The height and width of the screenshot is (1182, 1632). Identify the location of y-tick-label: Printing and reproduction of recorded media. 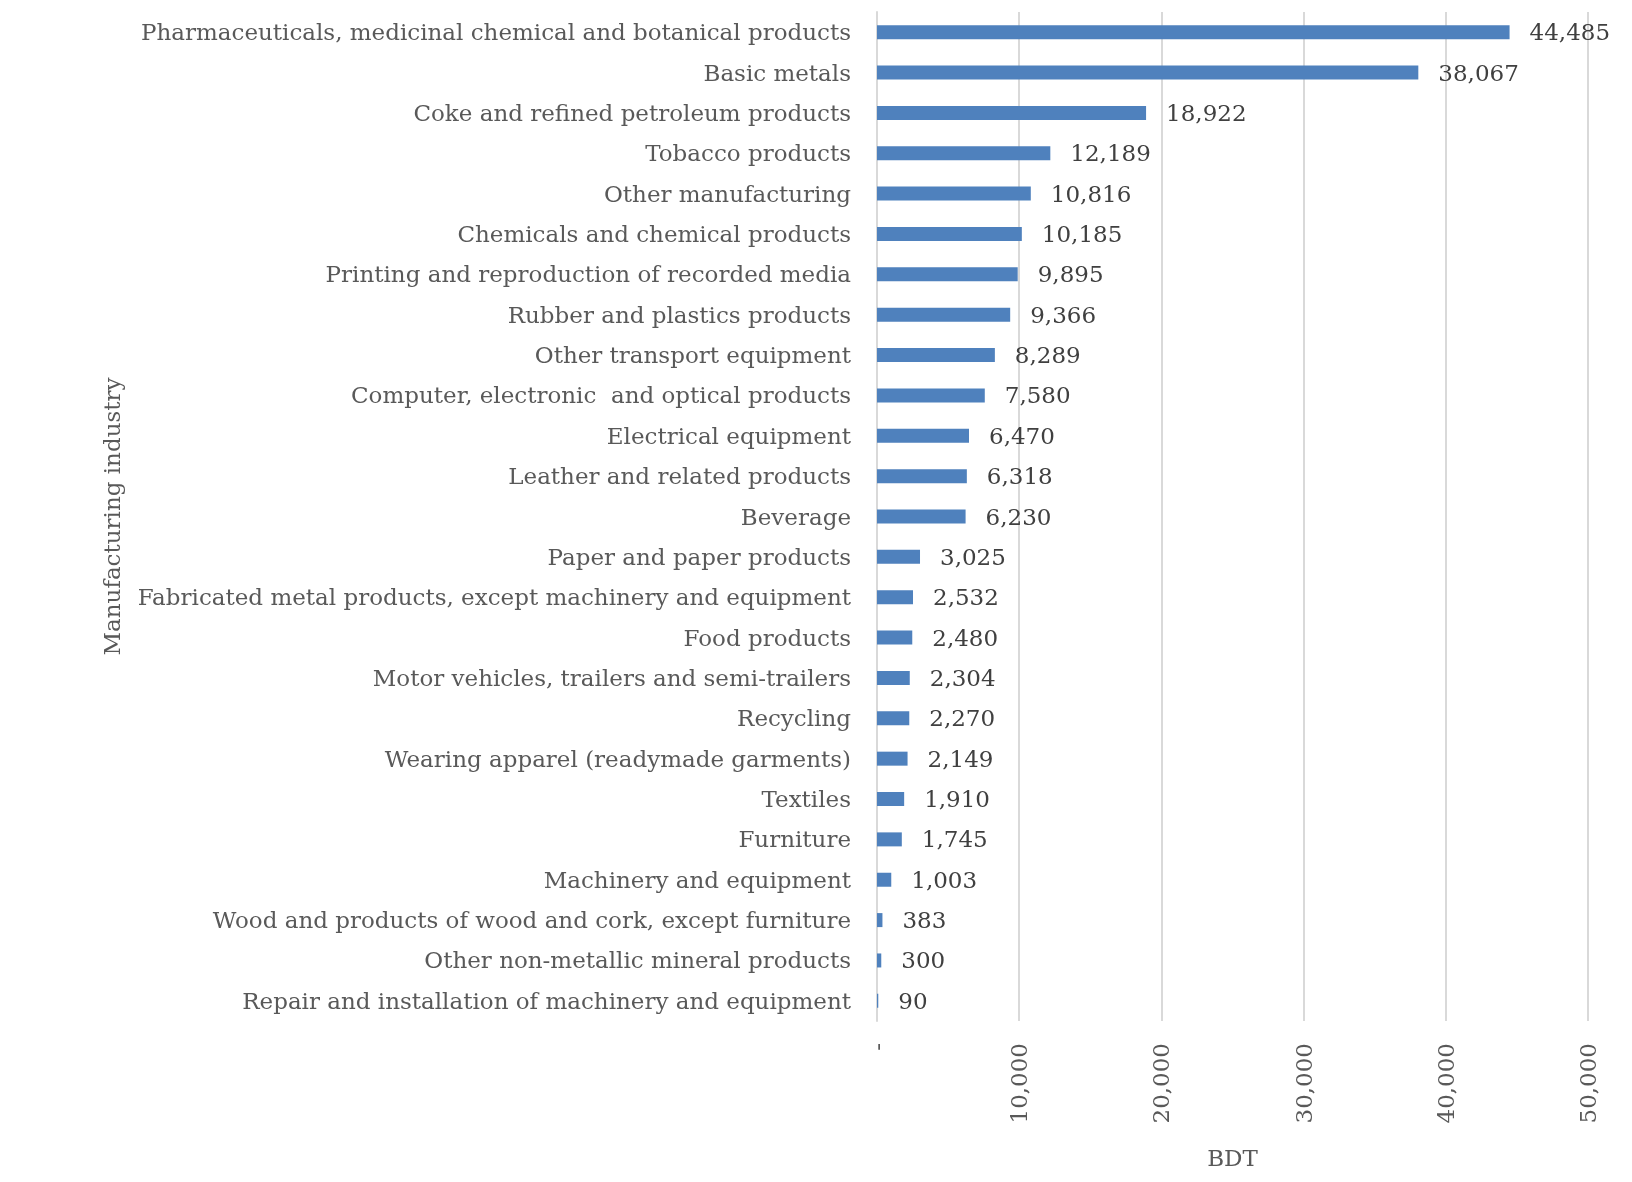
(588, 274).